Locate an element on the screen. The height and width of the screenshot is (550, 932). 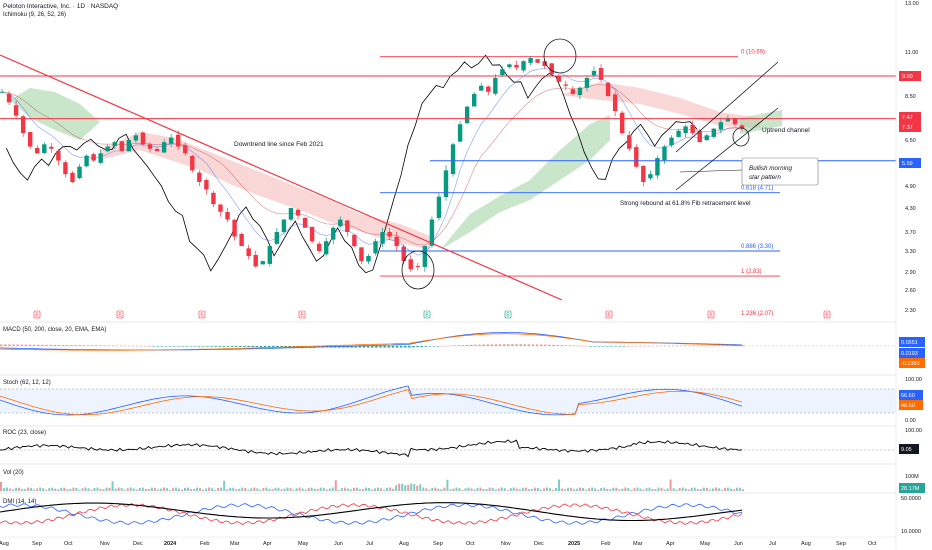
stoch-d-tag is located at coordinates (911, 405).